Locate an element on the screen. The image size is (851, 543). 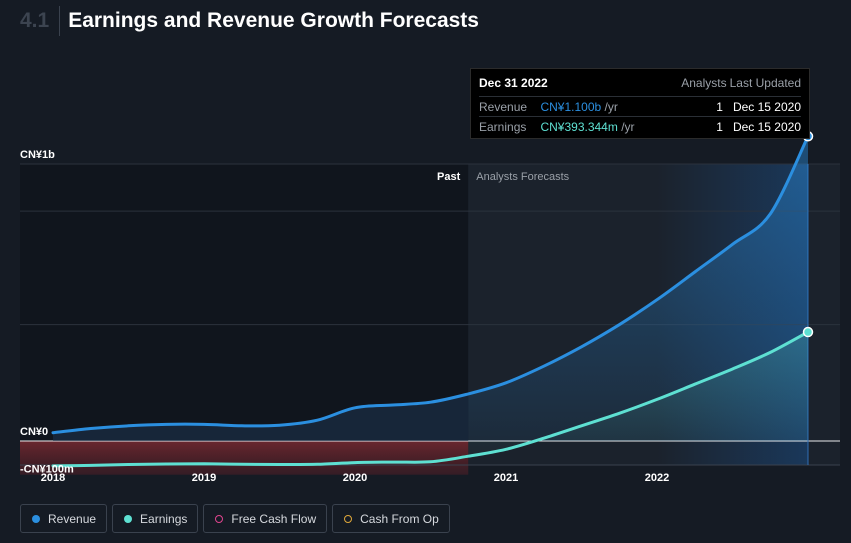
legend-label: Earnings is located at coordinates (164, 518).